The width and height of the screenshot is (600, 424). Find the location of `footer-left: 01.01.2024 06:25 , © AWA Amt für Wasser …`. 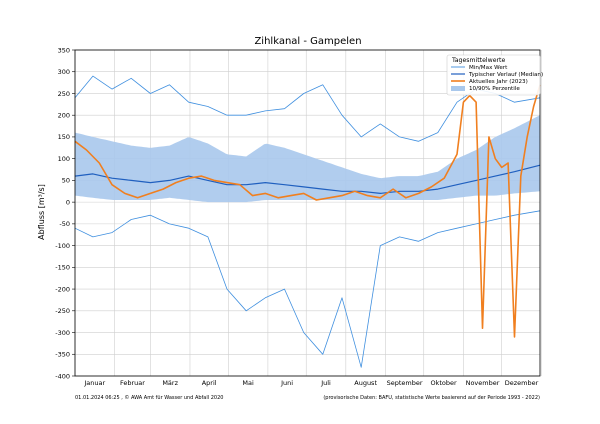

footer-left: 01.01.2024 06:25 , © AWA Amt für Wasser … is located at coordinates (149, 397).